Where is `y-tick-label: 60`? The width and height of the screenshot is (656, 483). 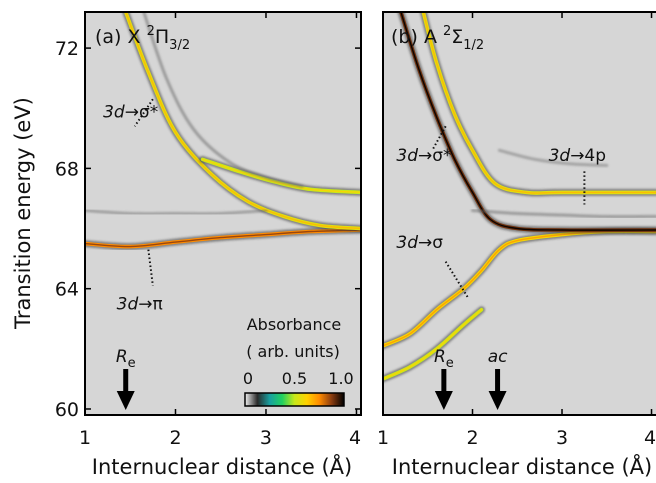
y-tick-label: 60 is located at coordinates (67, 410).